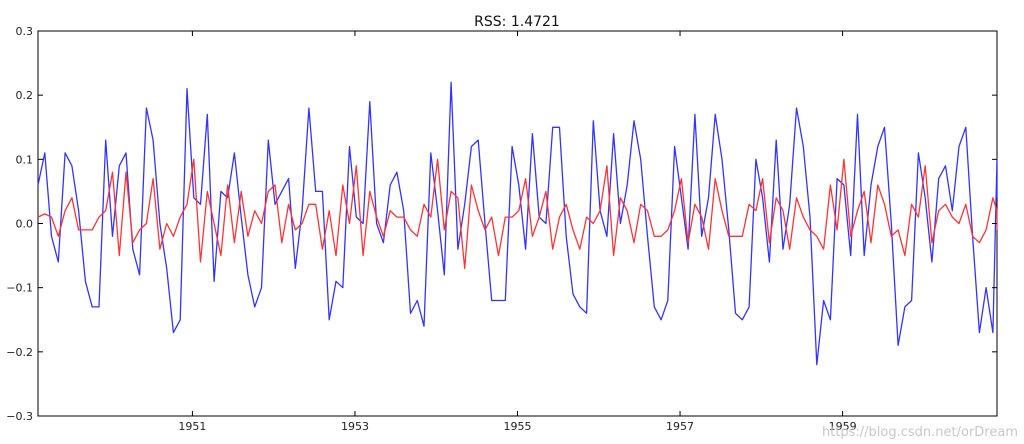  Describe the element at coordinates (843, 426) in the screenshot. I see `x-tick-label: 1959` at that location.